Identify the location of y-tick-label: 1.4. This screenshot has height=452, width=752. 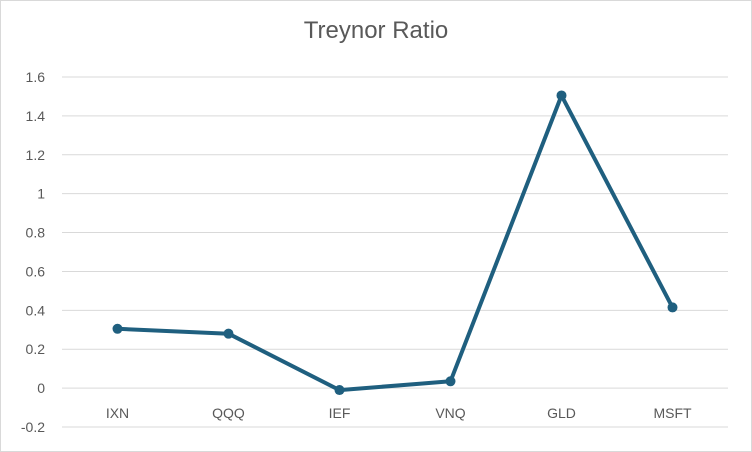
(36, 116).